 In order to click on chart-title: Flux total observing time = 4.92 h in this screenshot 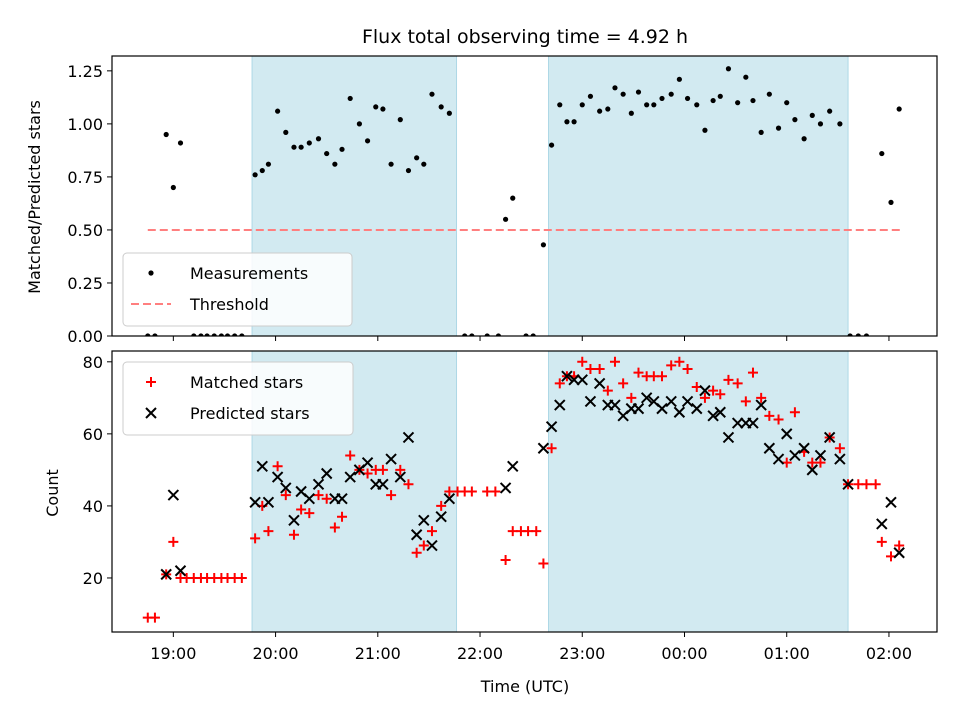, I will do `click(525, 37)`.